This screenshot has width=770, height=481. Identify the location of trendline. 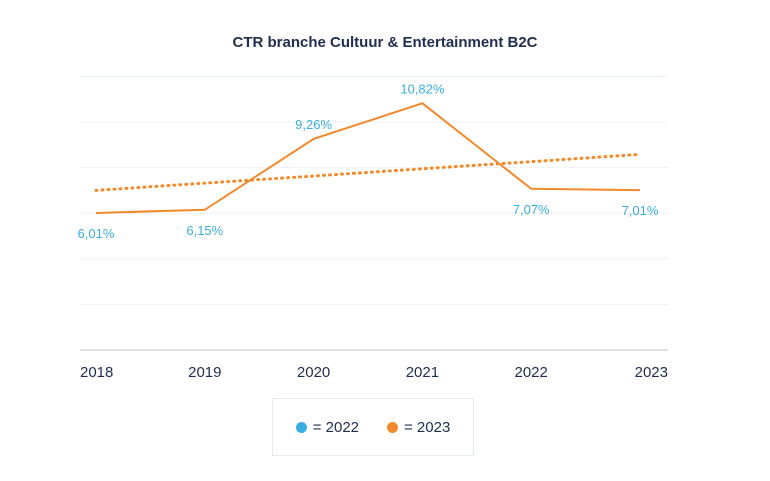
(368, 172).